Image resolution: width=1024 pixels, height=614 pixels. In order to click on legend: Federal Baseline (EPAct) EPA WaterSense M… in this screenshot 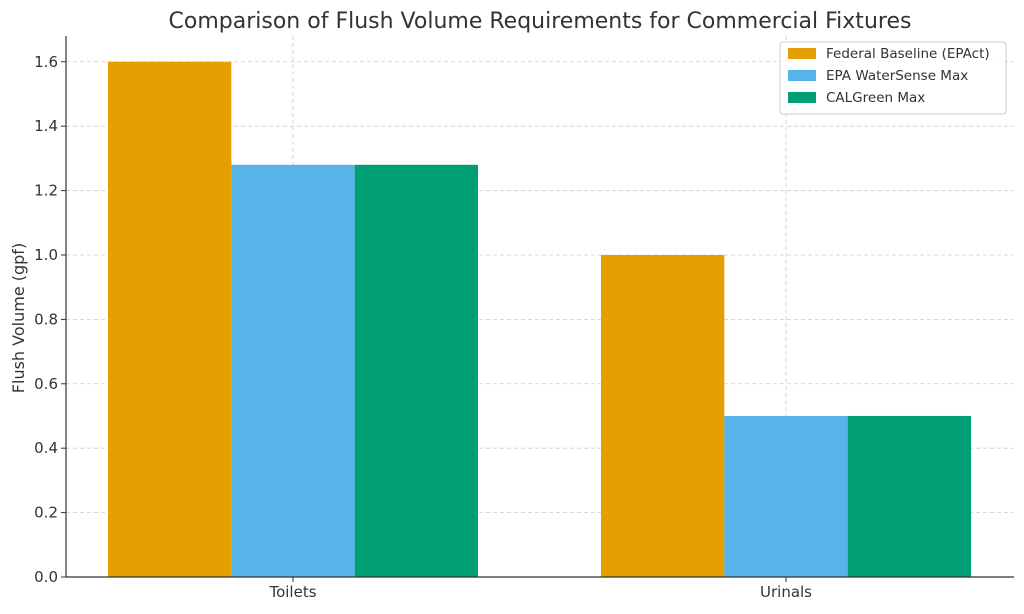, I will do `click(893, 78)`.